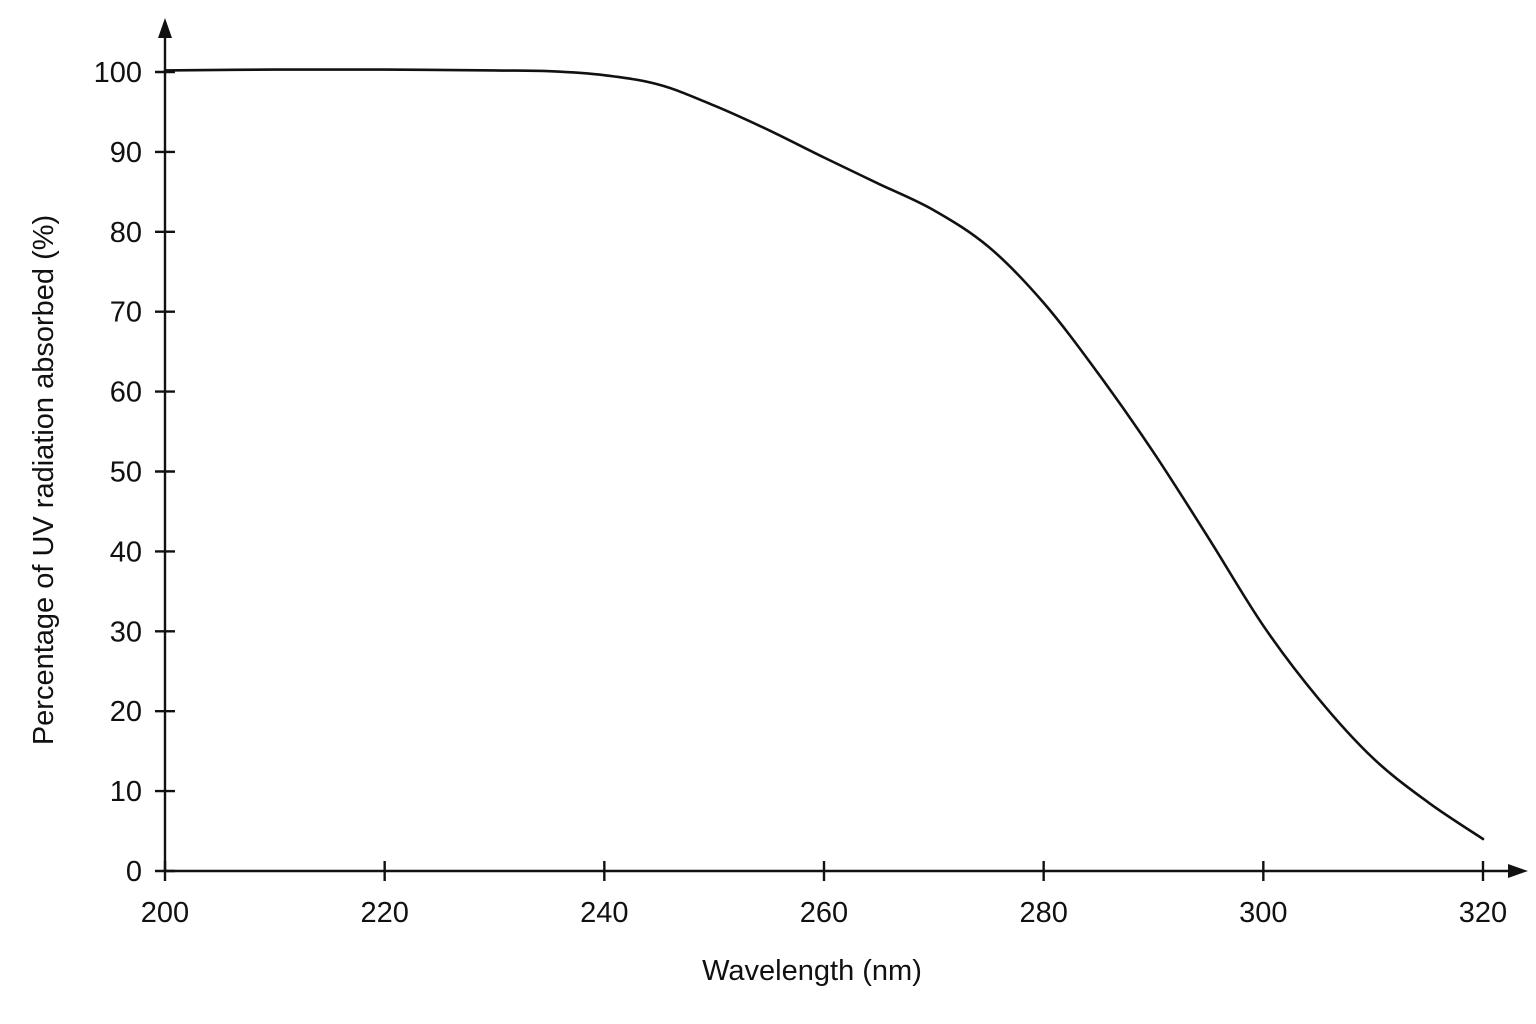 This screenshot has height=1024, width=1536. Describe the element at coordinates (126, 792) in the screenshot. I see `y-tick-label: 10` at that location.